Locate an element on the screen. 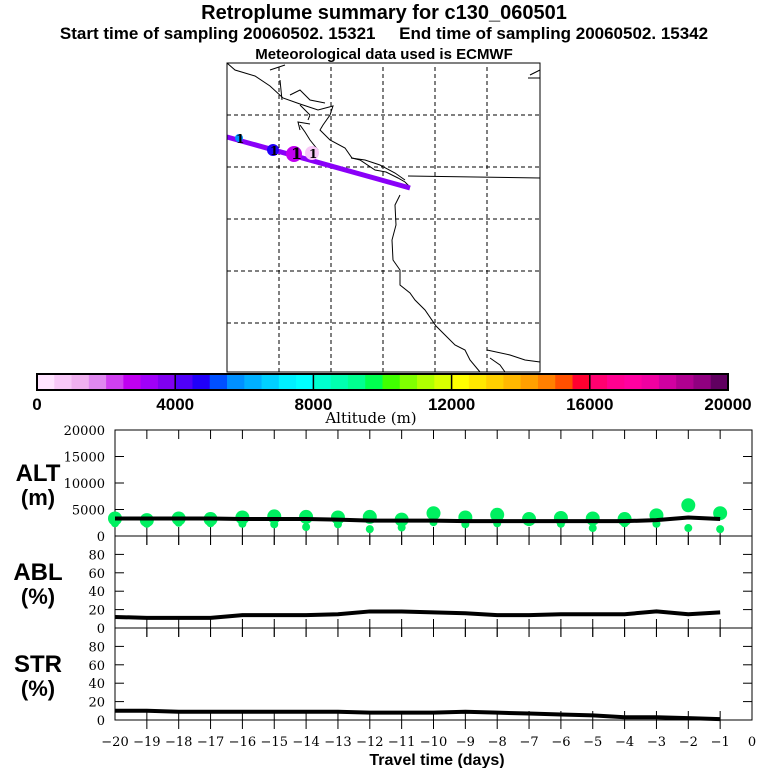  panel-ylabel-unit: (m) is located at coordinates (38, 497).